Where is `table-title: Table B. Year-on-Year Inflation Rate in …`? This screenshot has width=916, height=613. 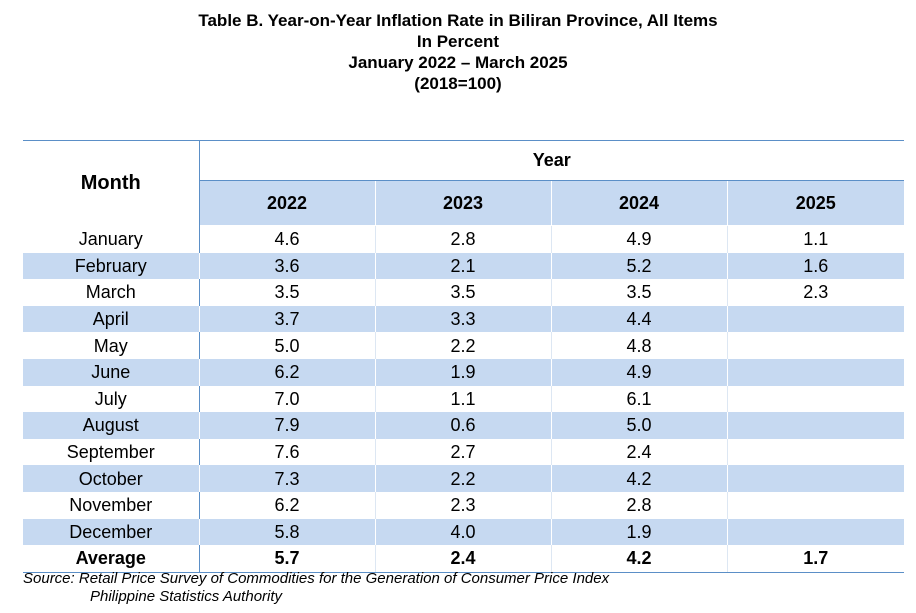 table-title: Table B. Year-on-Year Inflation Rate in … is located at coordinates (458, 52).